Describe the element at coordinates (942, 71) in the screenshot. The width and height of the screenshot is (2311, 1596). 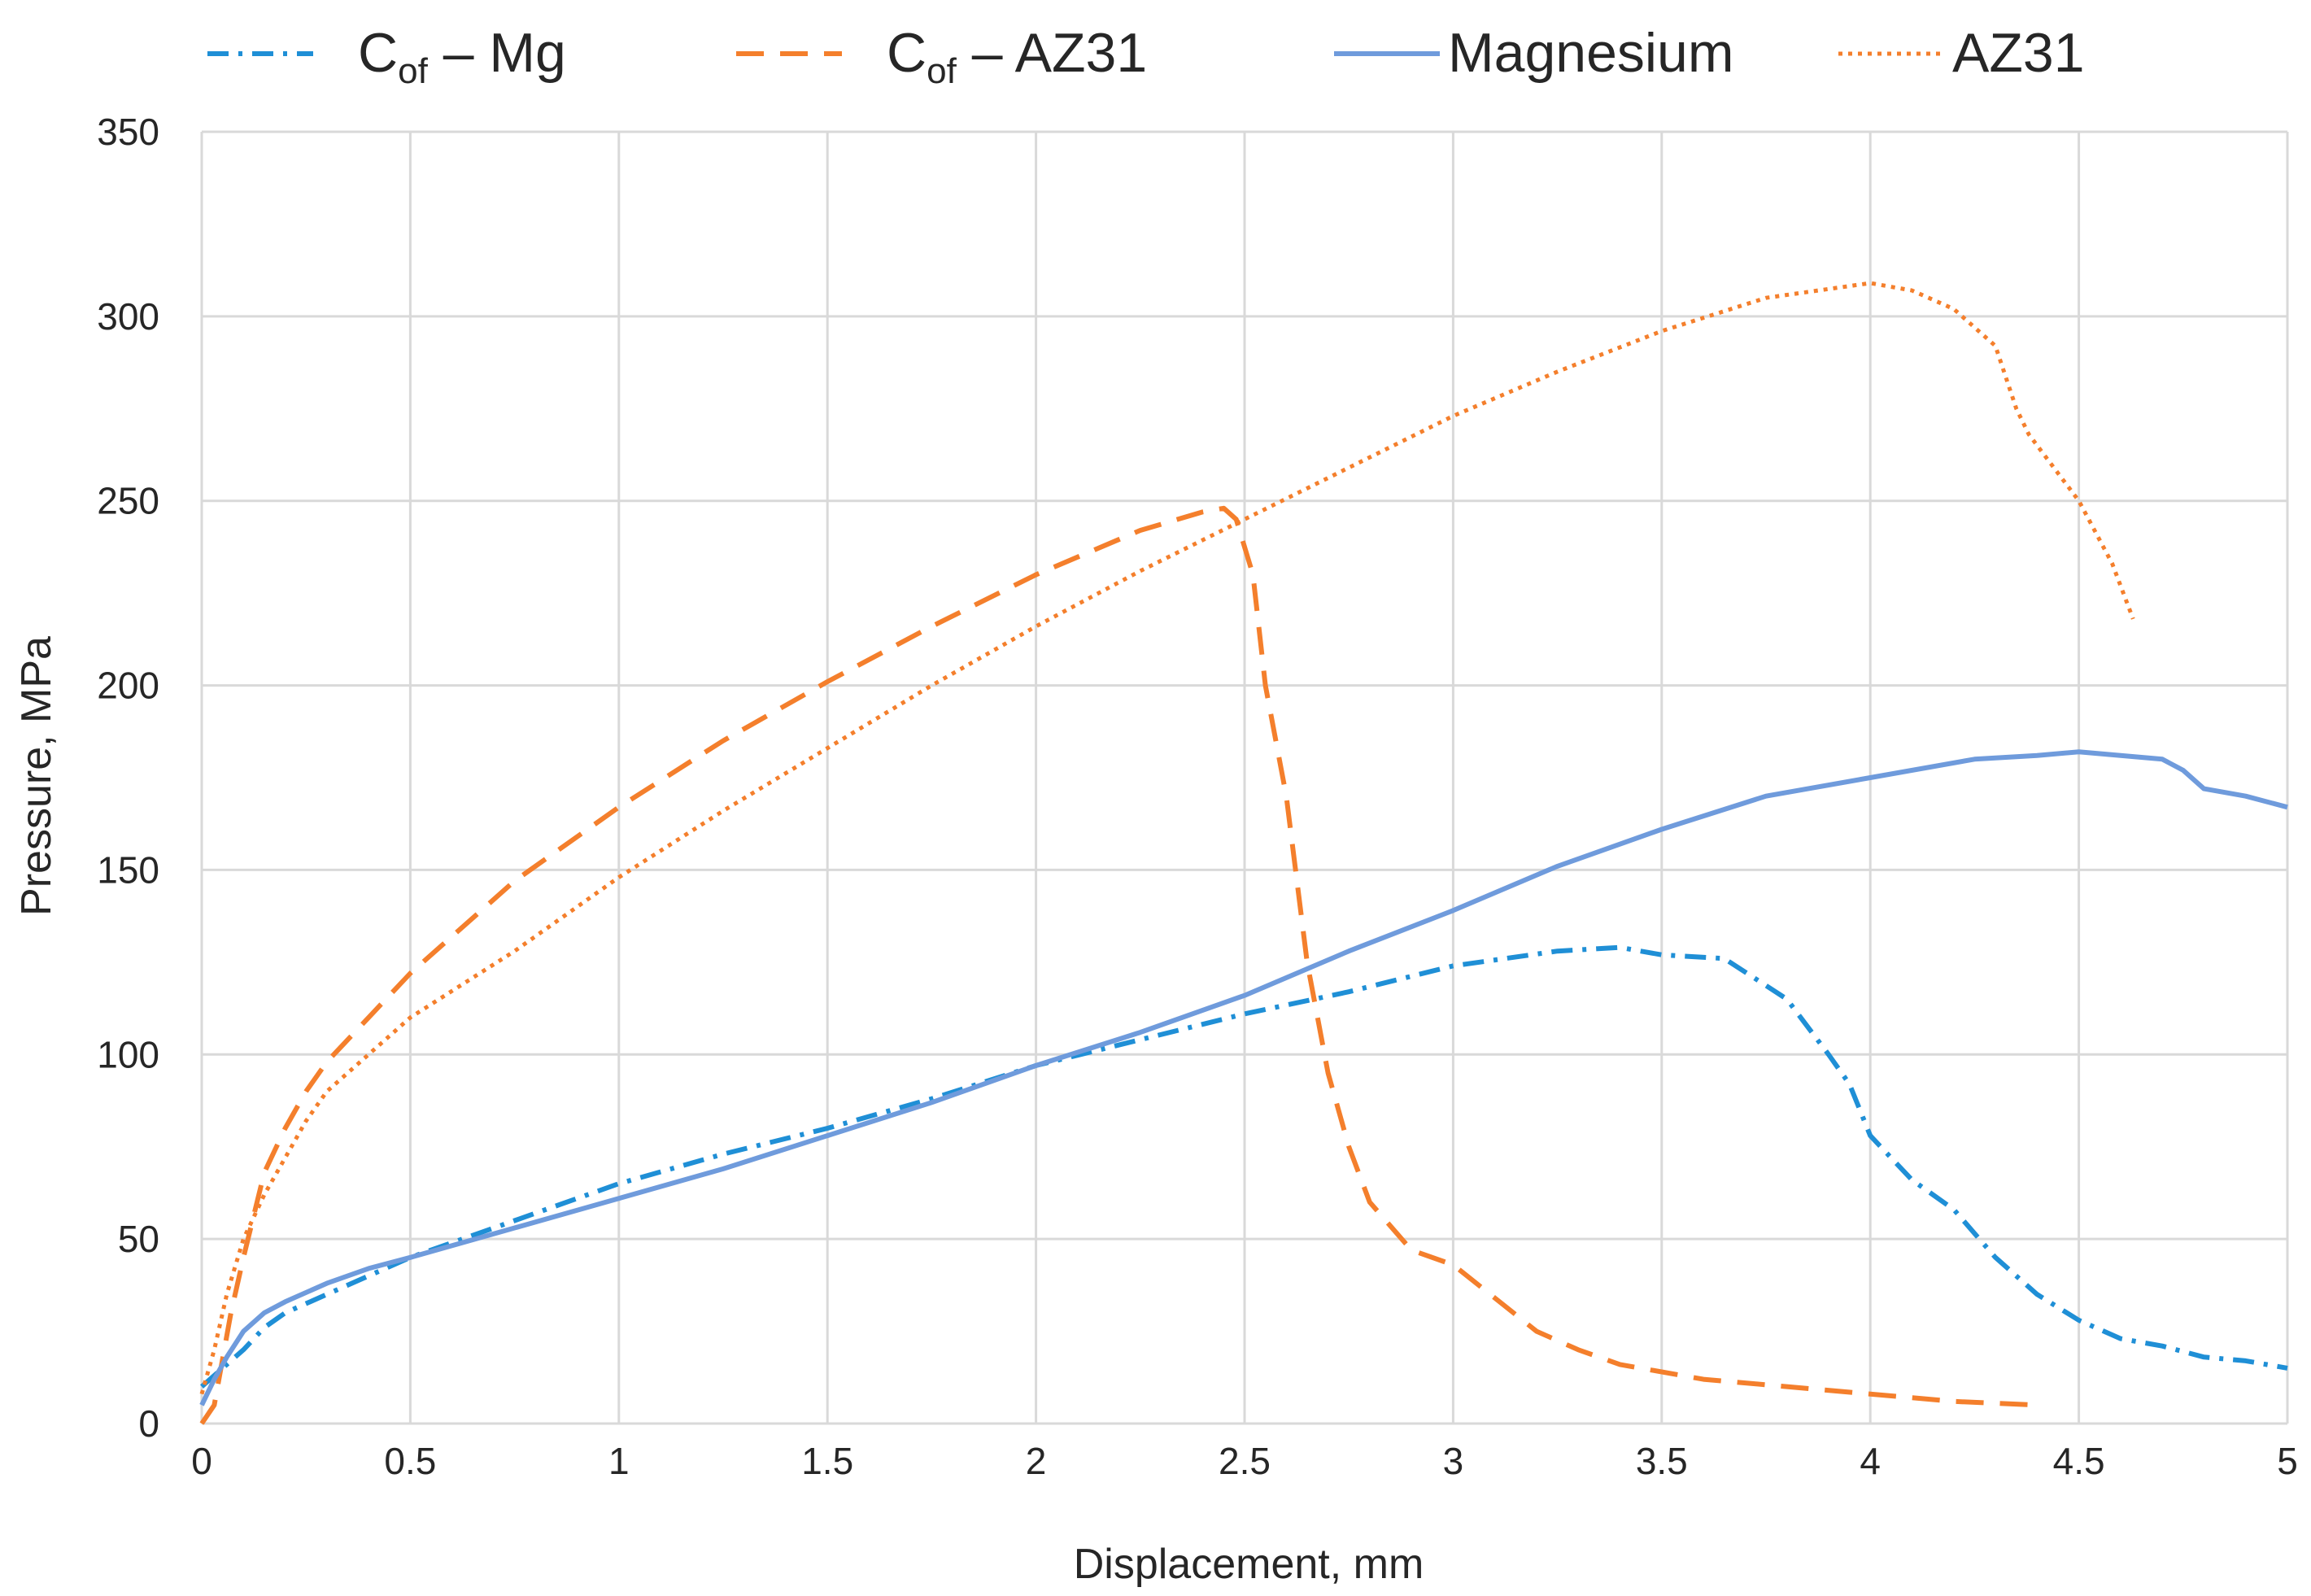
I see `legend-sub-cof-az31: of` at that location.